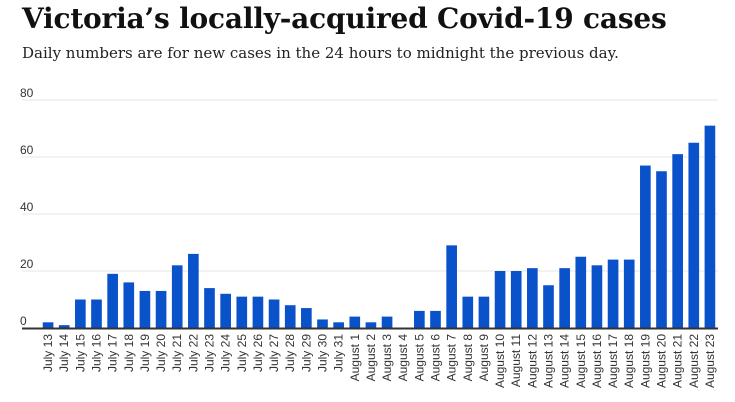 Image resolution: width=735 pixels, height=402 pixels. Describe the element at coordinates (565, 361) in the screenshot. I see `x-tick-label: August 14` at that location.